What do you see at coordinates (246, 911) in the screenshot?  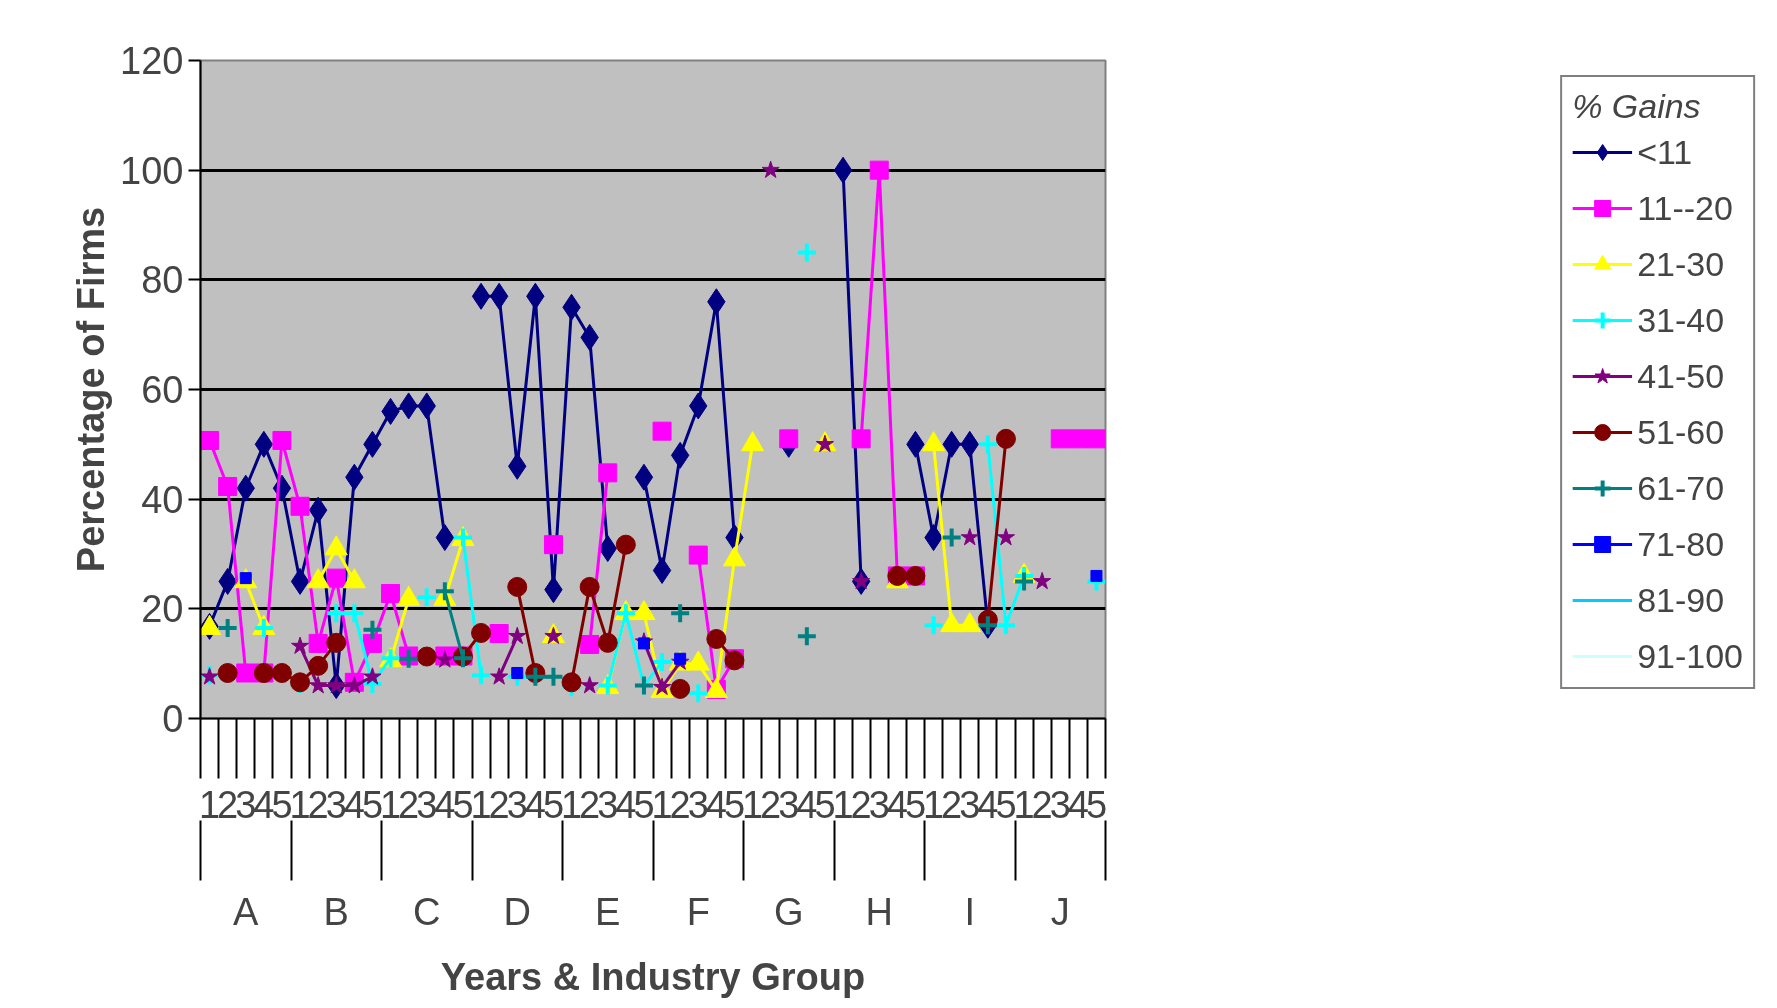 I see `text: A` at bounding box center [246, 911].